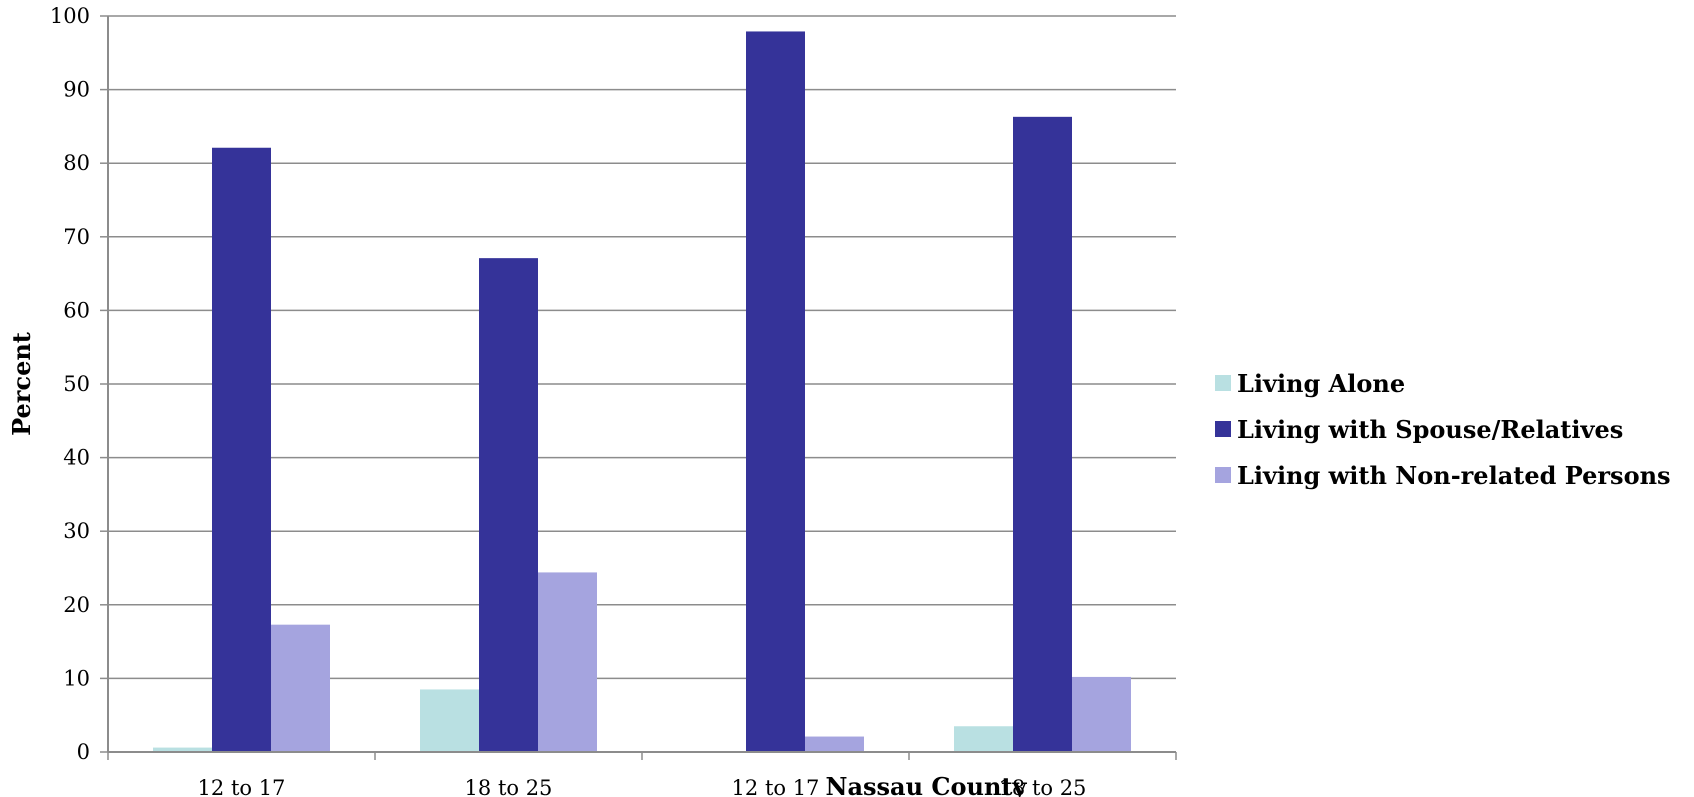 Image resolution: width=1694 pixels, height=797 pixels. Describe the element at coordinates (76, 531) in the screenshot. I see `y-tick-label: 30` at that location.